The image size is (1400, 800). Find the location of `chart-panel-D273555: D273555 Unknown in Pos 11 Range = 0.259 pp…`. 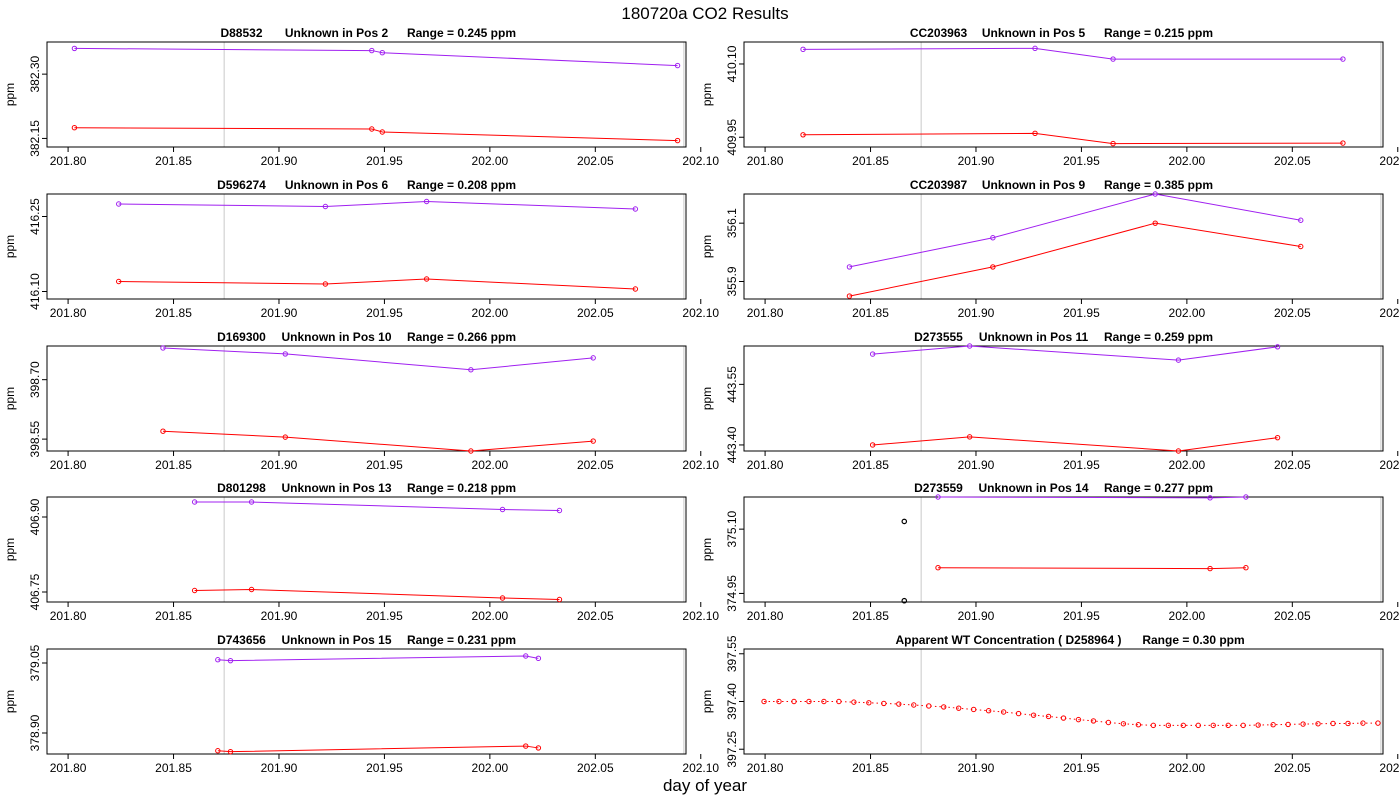

chart-panel-D273555: D273555 Unknown in Pos 11 Range = 0.259 pp… is located at coordinates (1050, 401).